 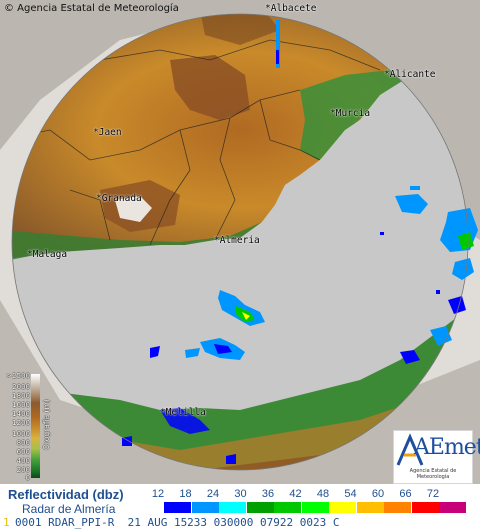 What do you see at coordinates (18, 376) in the screenshot?
I see `oro-tick: >2500` at bounding box center [18, 376].